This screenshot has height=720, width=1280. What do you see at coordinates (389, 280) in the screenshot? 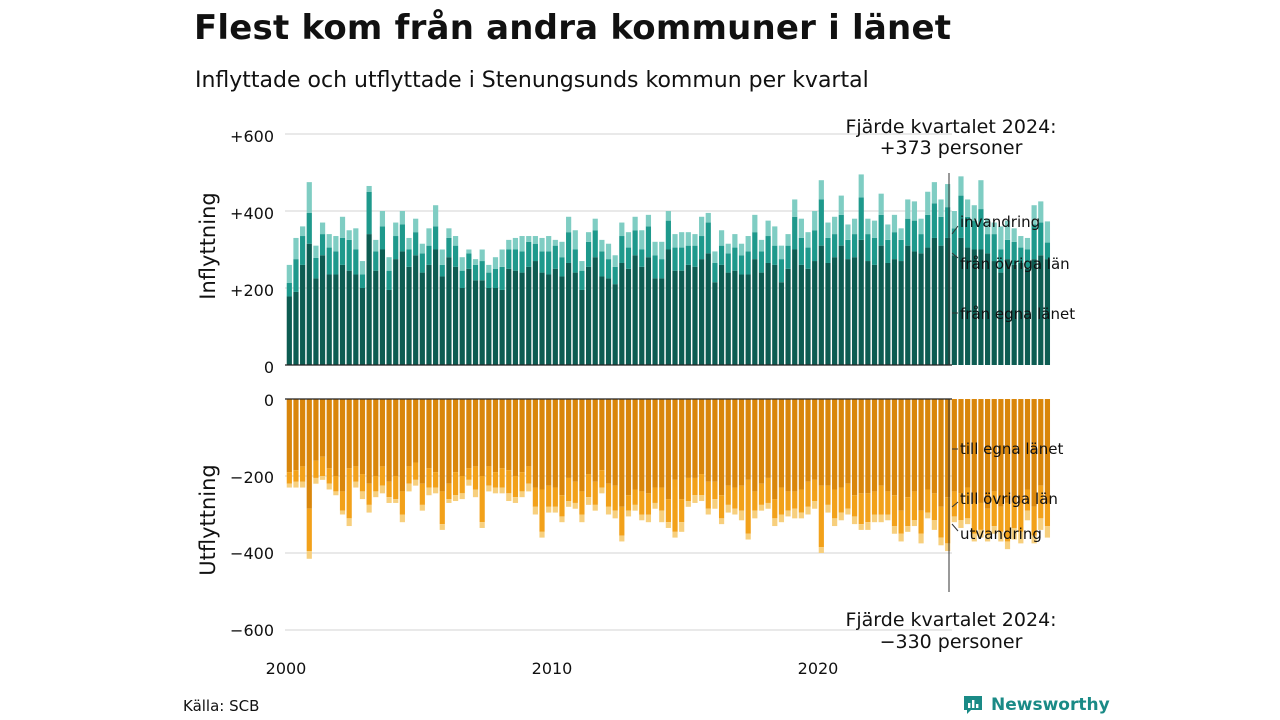
I see `inflow-bar-q15-s1` at bounding box center [389, 280].